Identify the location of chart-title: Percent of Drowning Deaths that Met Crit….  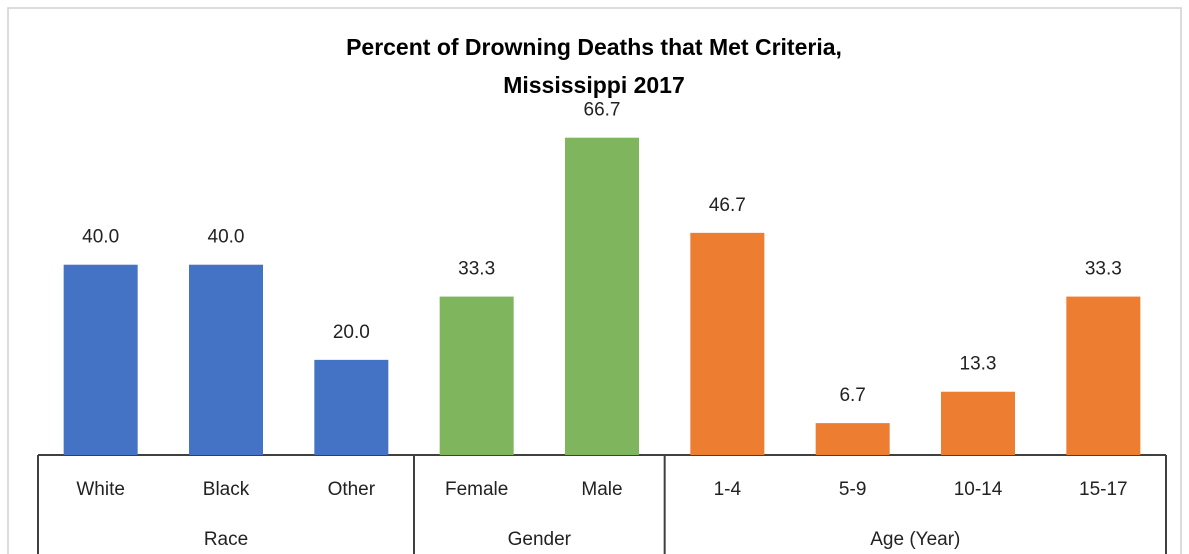
(594, 47).